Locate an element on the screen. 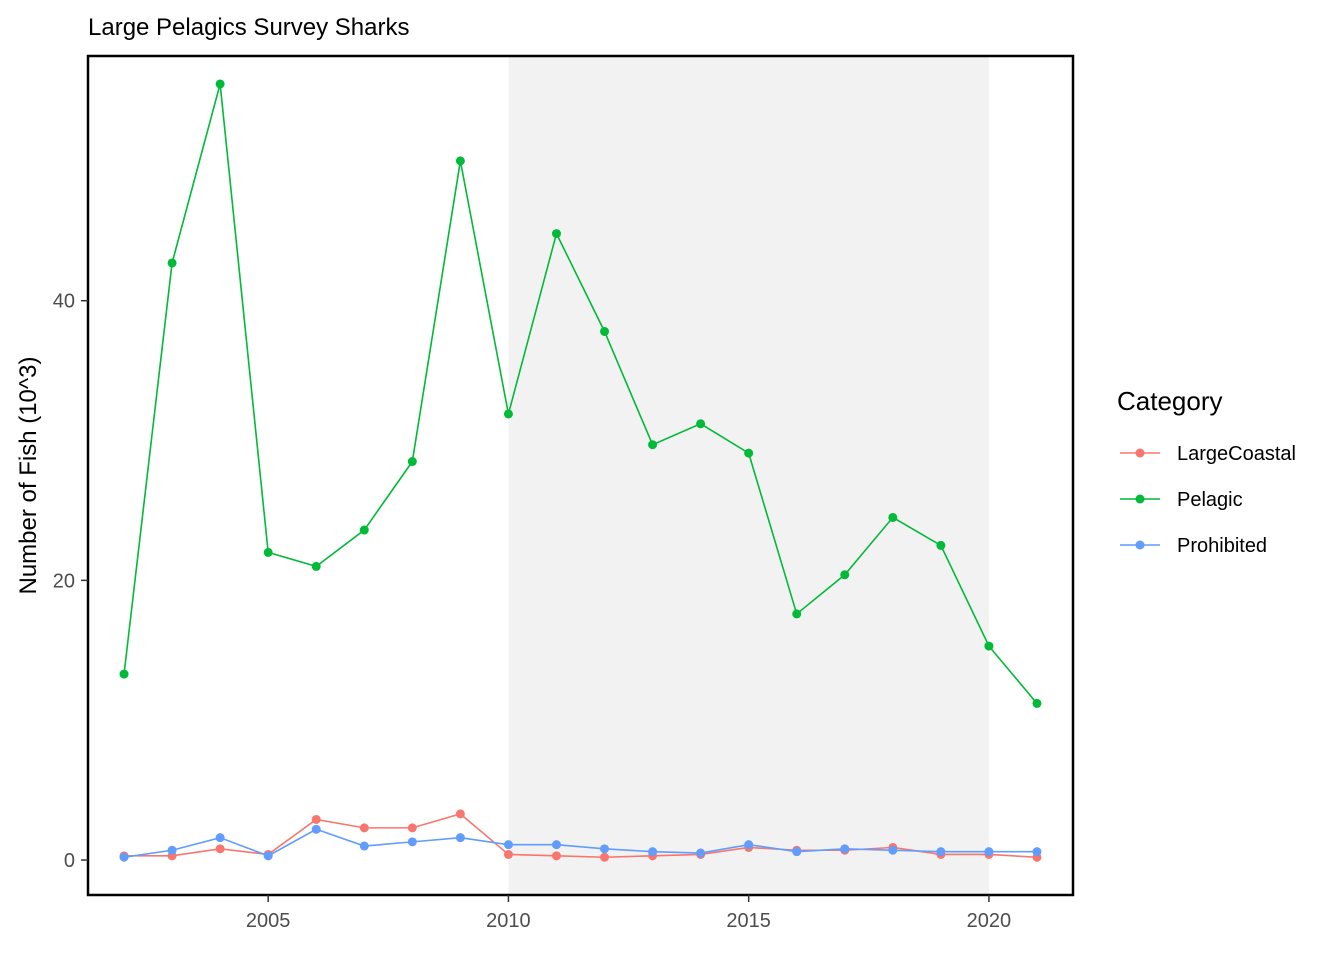  legend-label: LargeCoastal is located at coordinates (1236, 454).